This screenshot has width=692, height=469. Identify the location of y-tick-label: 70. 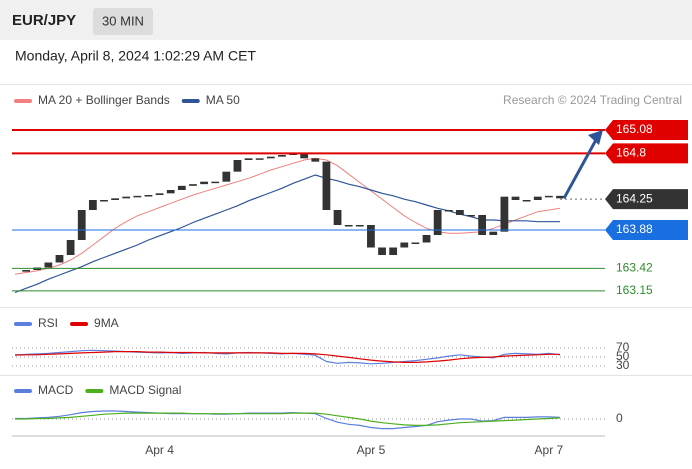
(623, 347).